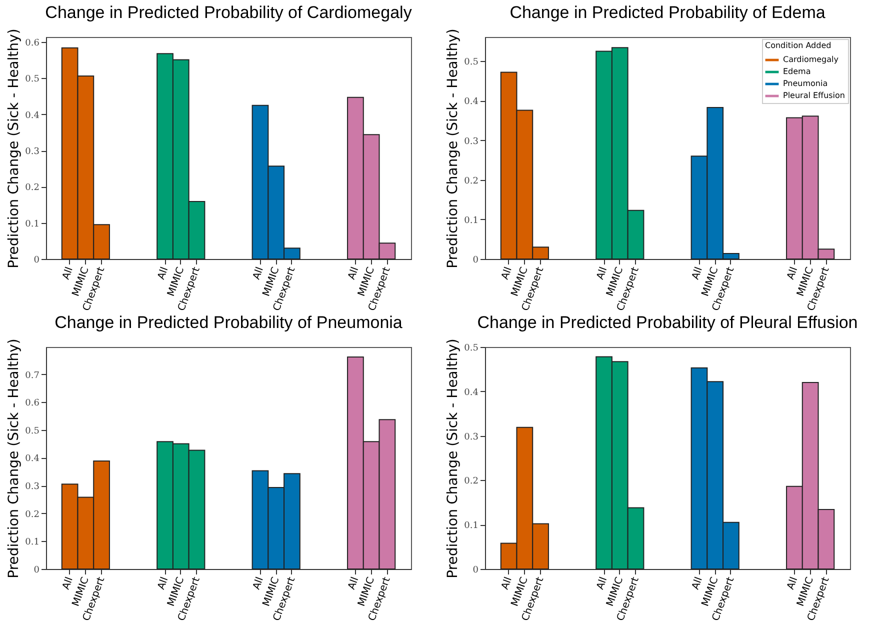 This screenshot has height=625, width=879. What do you see at coordinates (668, 12) in the screenshot?
I see `chart-title: Change in Predicted Probability of Edema` at bounding box center [668, 12].